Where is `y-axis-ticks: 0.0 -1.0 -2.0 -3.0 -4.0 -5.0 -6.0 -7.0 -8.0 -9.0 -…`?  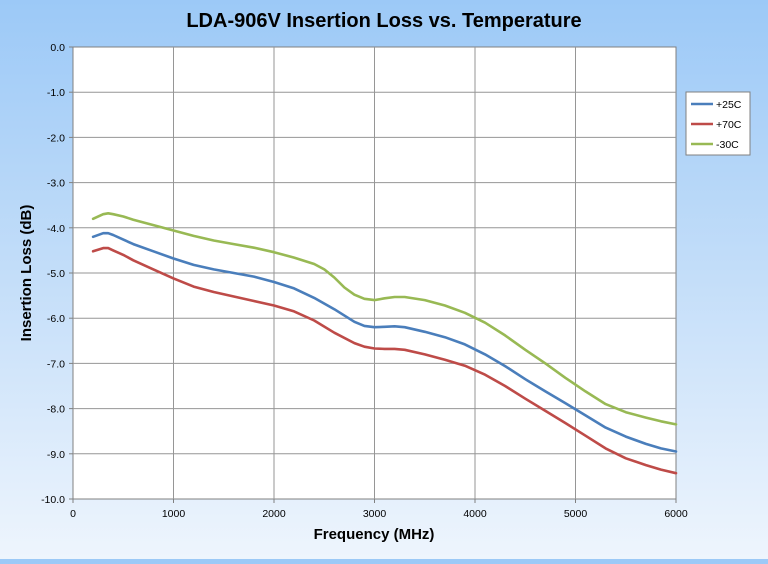 y-axis-ticks: 0.0 -1.0 -2.0 -3.0 -4.0 -5.0 -6.0 -7.0 -8.0 -9.0 -… is located at coordinates (57, 274).